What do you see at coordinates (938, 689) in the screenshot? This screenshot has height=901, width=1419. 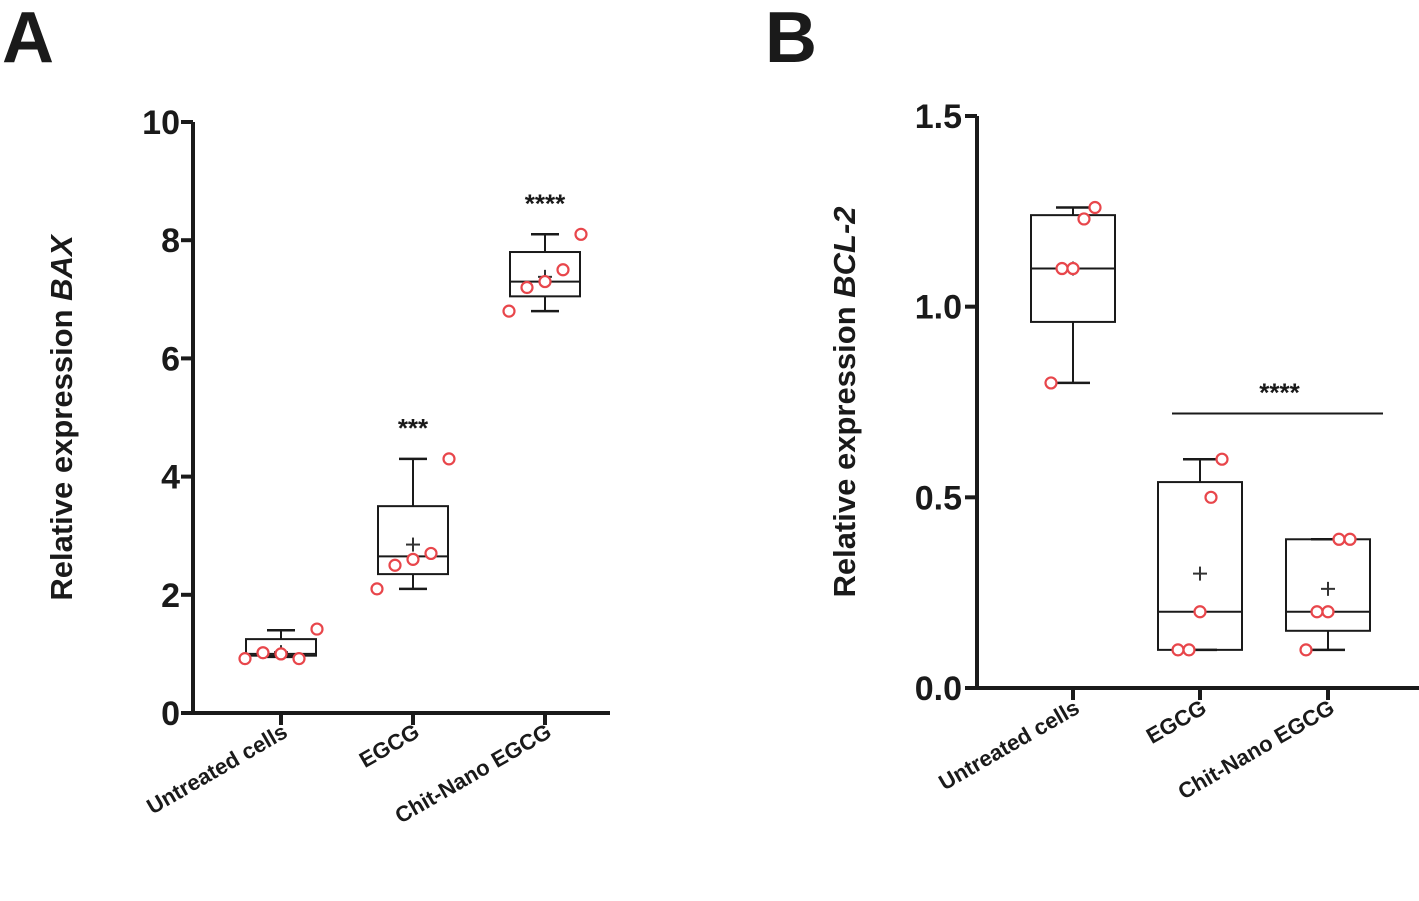 I see `y-tick-label: 0.0` at bounding box center [938, 689].